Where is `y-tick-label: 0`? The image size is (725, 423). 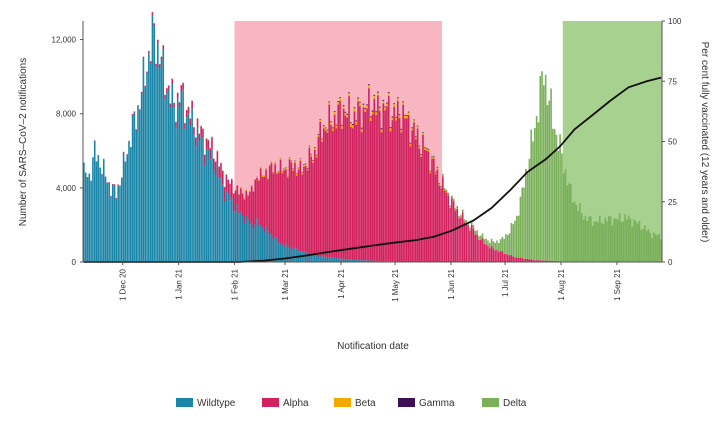
y-tick-label: 0 is located at coordinates (74, 262).